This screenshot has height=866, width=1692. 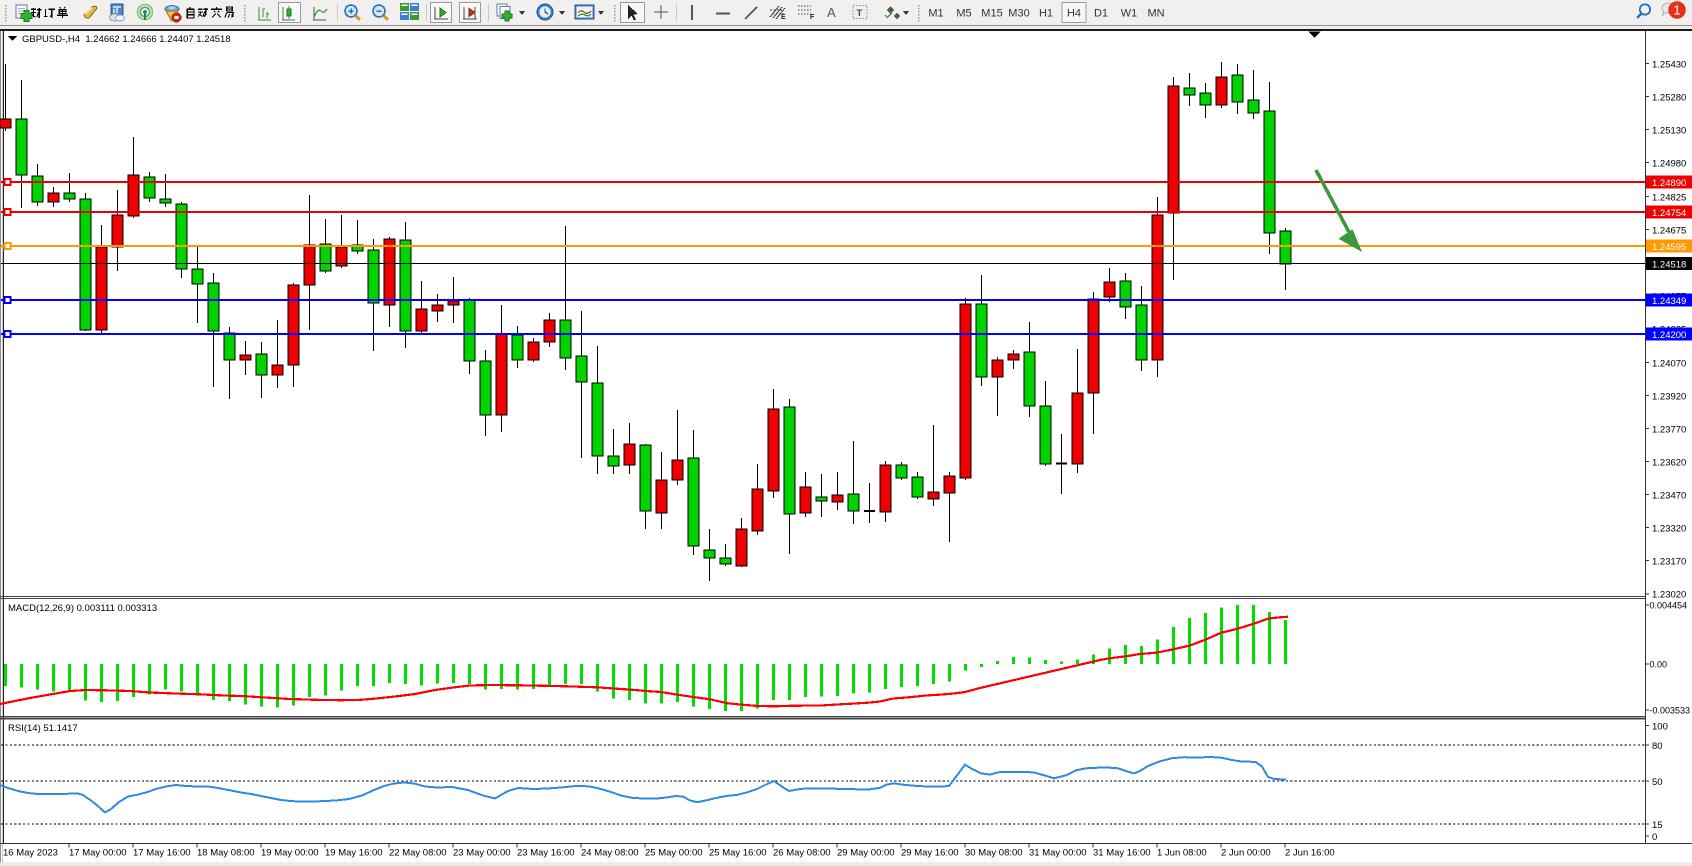 What do you see at coordinates (1676, 10) in the screenshot?
I see `svg-text: 1` at bounding box center [1676, 10].